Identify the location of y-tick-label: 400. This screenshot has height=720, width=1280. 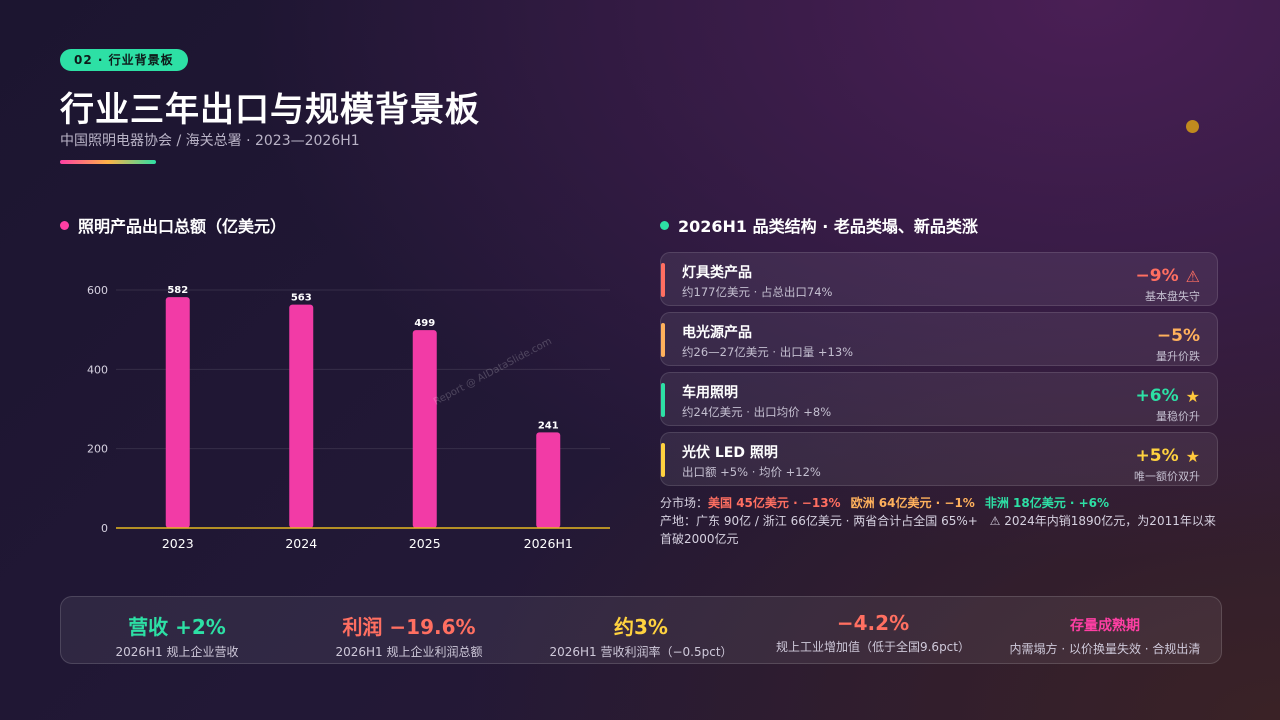
(97, 369).